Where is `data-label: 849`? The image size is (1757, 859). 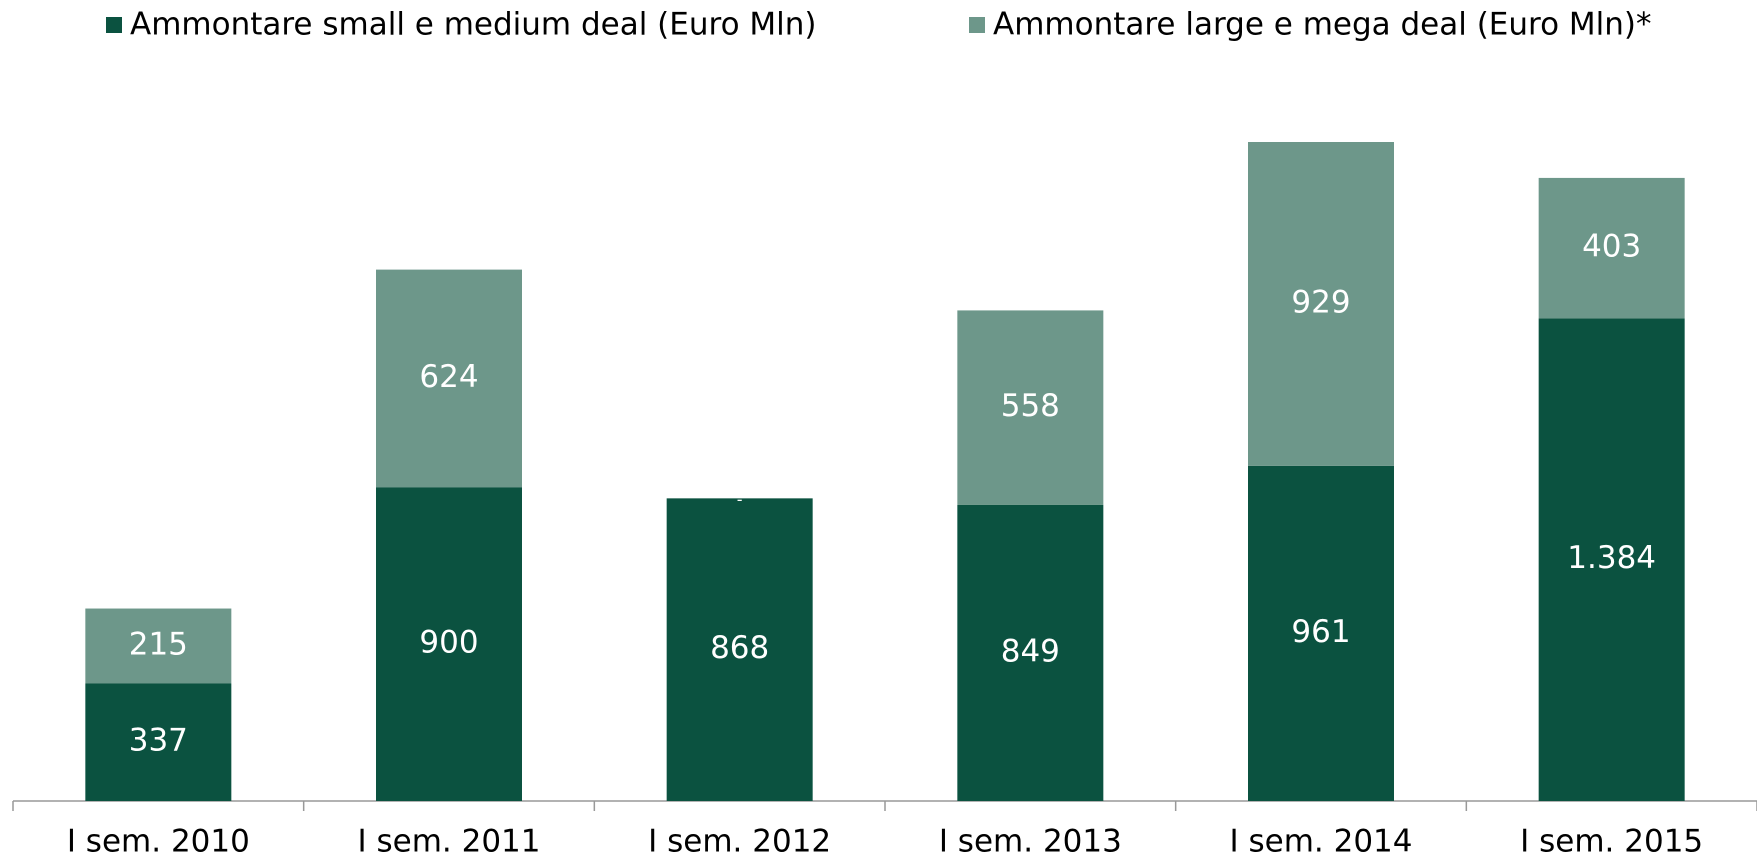 data-label: 849 is located at coordinates (1030, 651).